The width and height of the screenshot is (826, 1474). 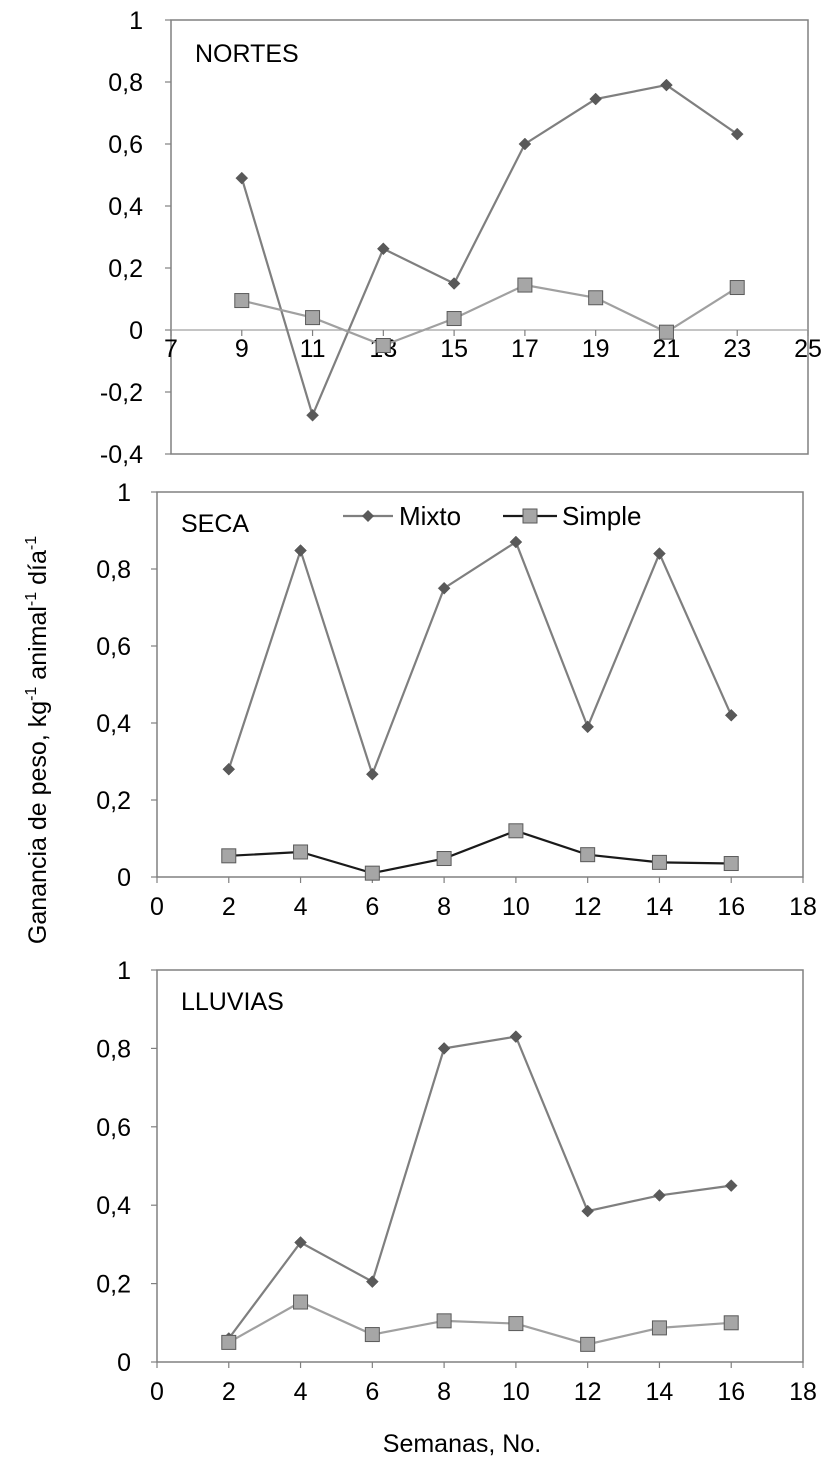 I want to click on y-tick-label-lluvias: 0,6, so click(x=113, y=1128).